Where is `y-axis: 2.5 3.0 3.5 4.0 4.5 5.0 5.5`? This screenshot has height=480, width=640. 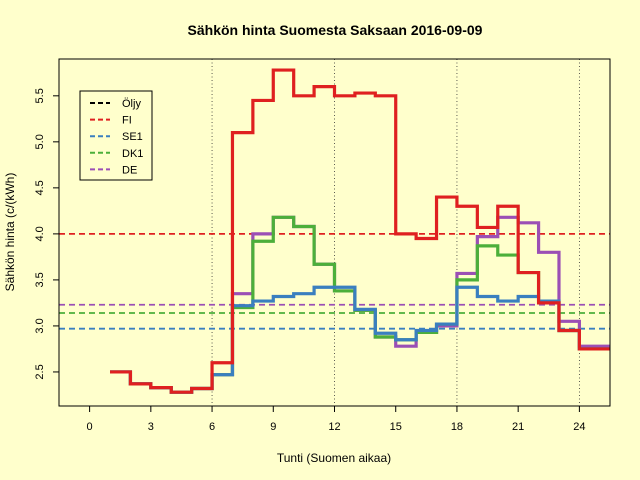 y-axis: 2.5 3.0 3.5 4.0 4.5 5.0 5.5 is located at coordinates (46, 234).